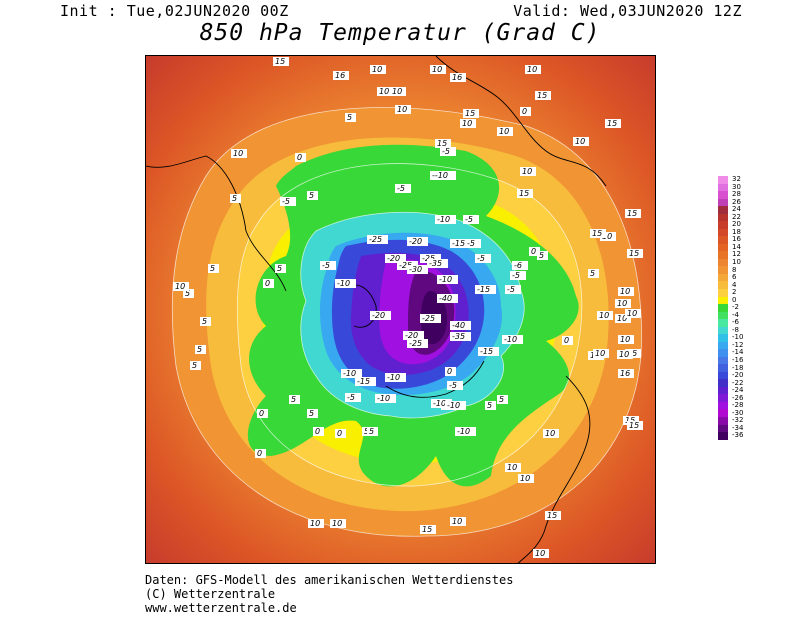 The width and height of the screenshot is (800, 618). I want to click on color-scale-label: -26, so click(738, 397).